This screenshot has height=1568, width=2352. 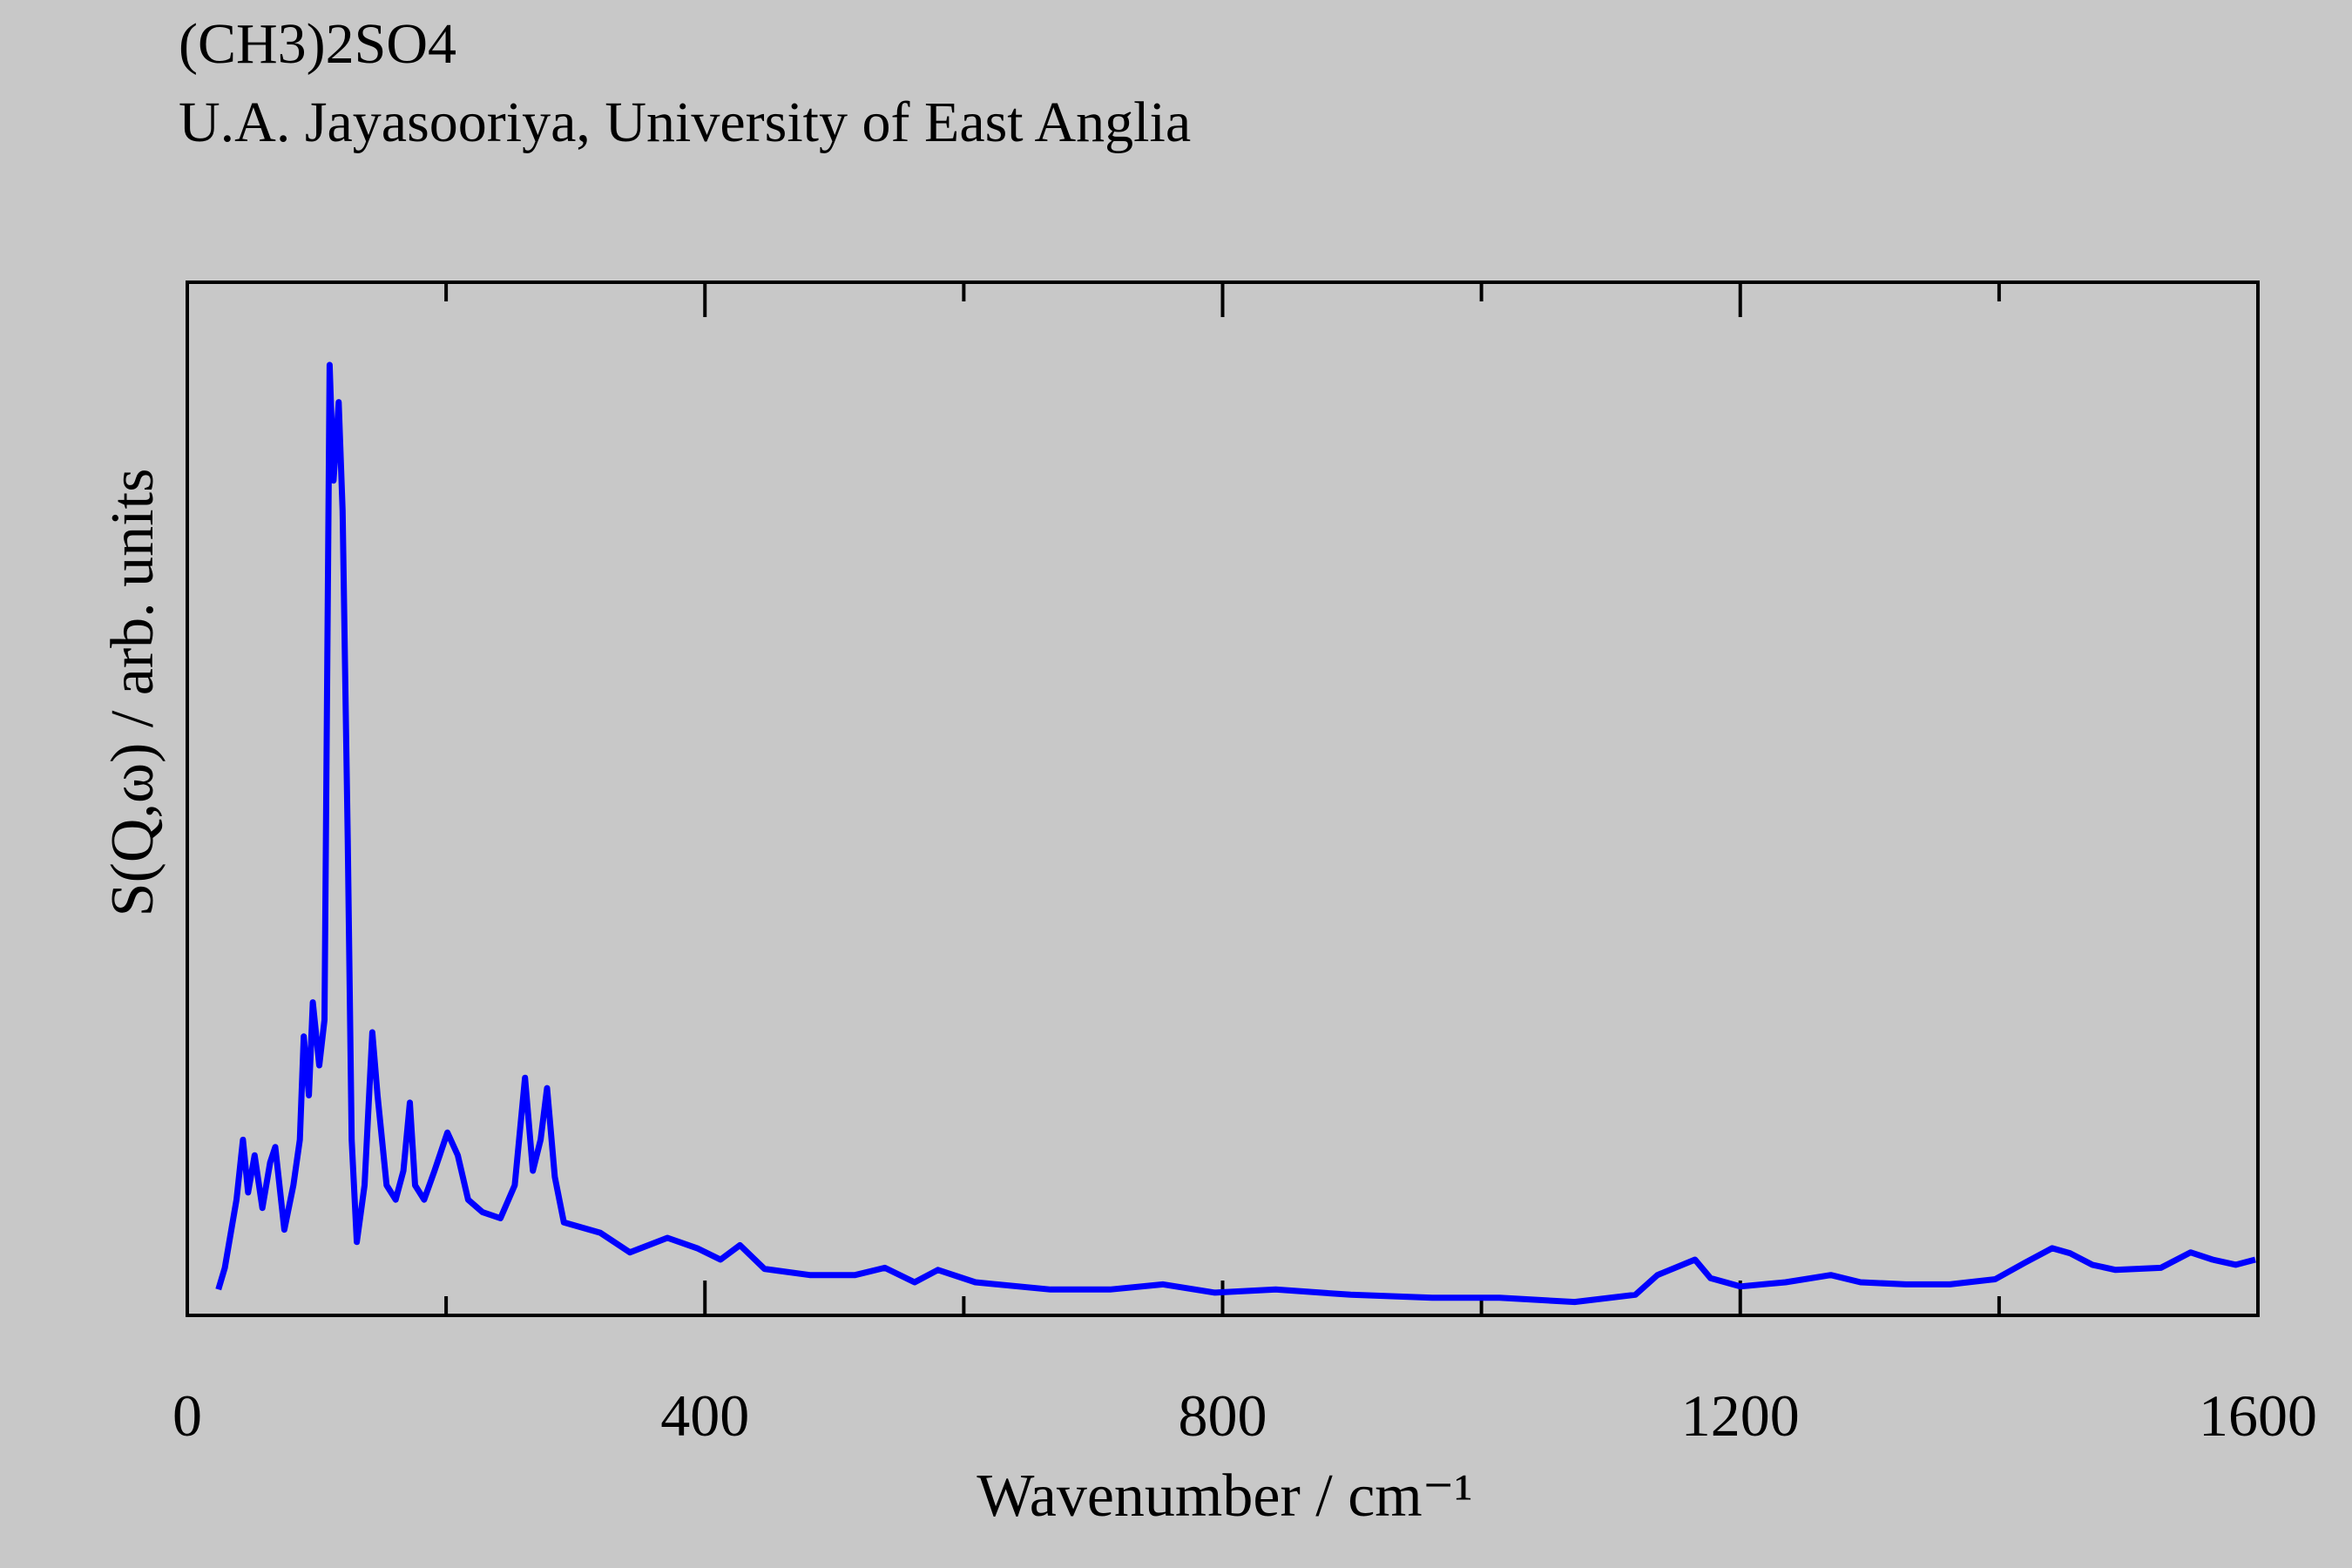 I want to click on x-axis-label: Wavenumber / cm⁻¹, so click(x=1224, y=1497).